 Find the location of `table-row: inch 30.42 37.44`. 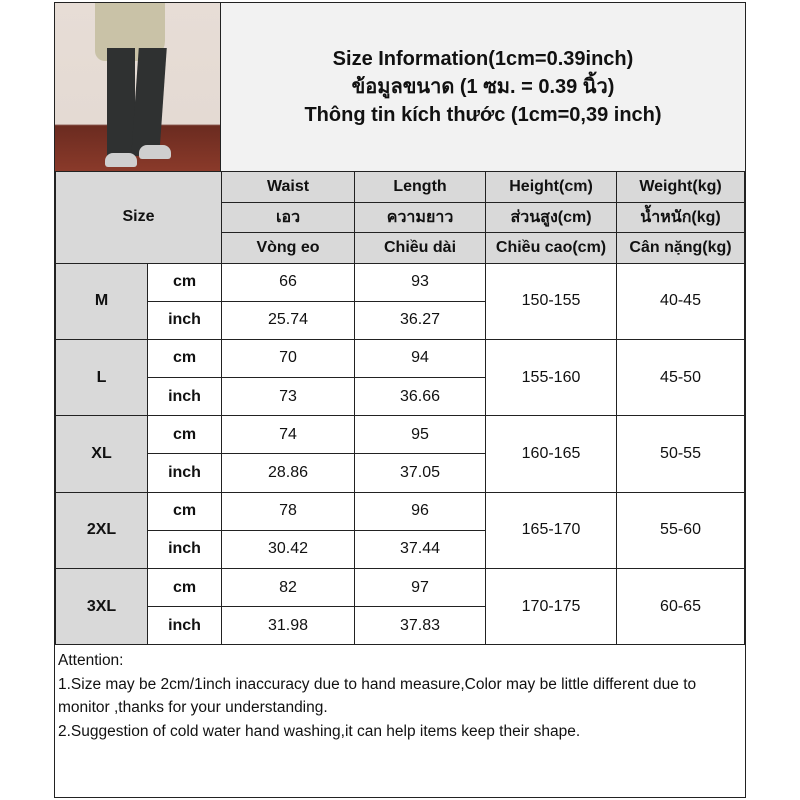

table-row: inch 30.42 37.44 is located at coordinates (400, 549).